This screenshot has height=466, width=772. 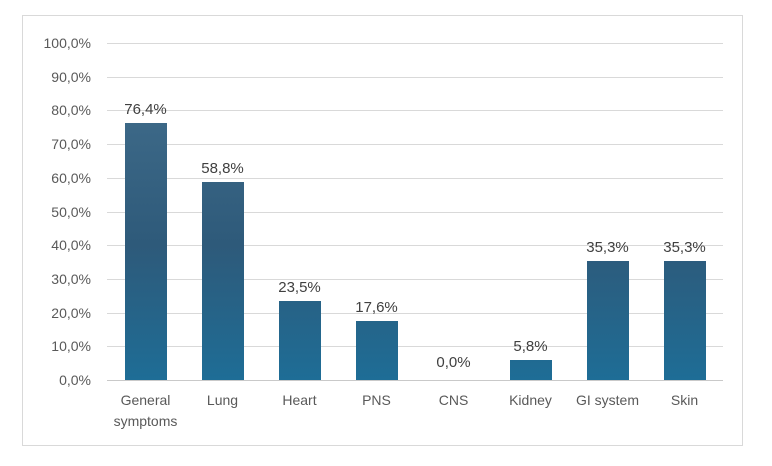 I want to click on bar-data-label: 23,5%, so click(x=299, y=287).